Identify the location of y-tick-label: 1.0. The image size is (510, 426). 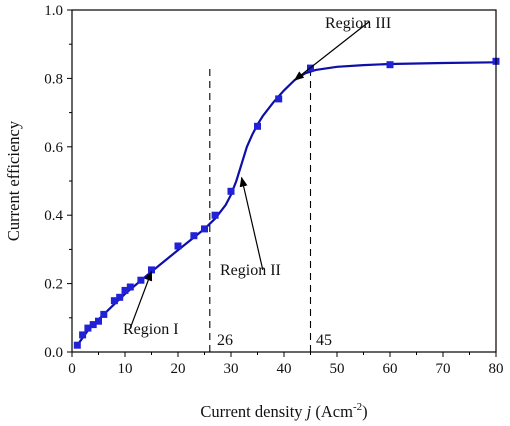
(53, 11).